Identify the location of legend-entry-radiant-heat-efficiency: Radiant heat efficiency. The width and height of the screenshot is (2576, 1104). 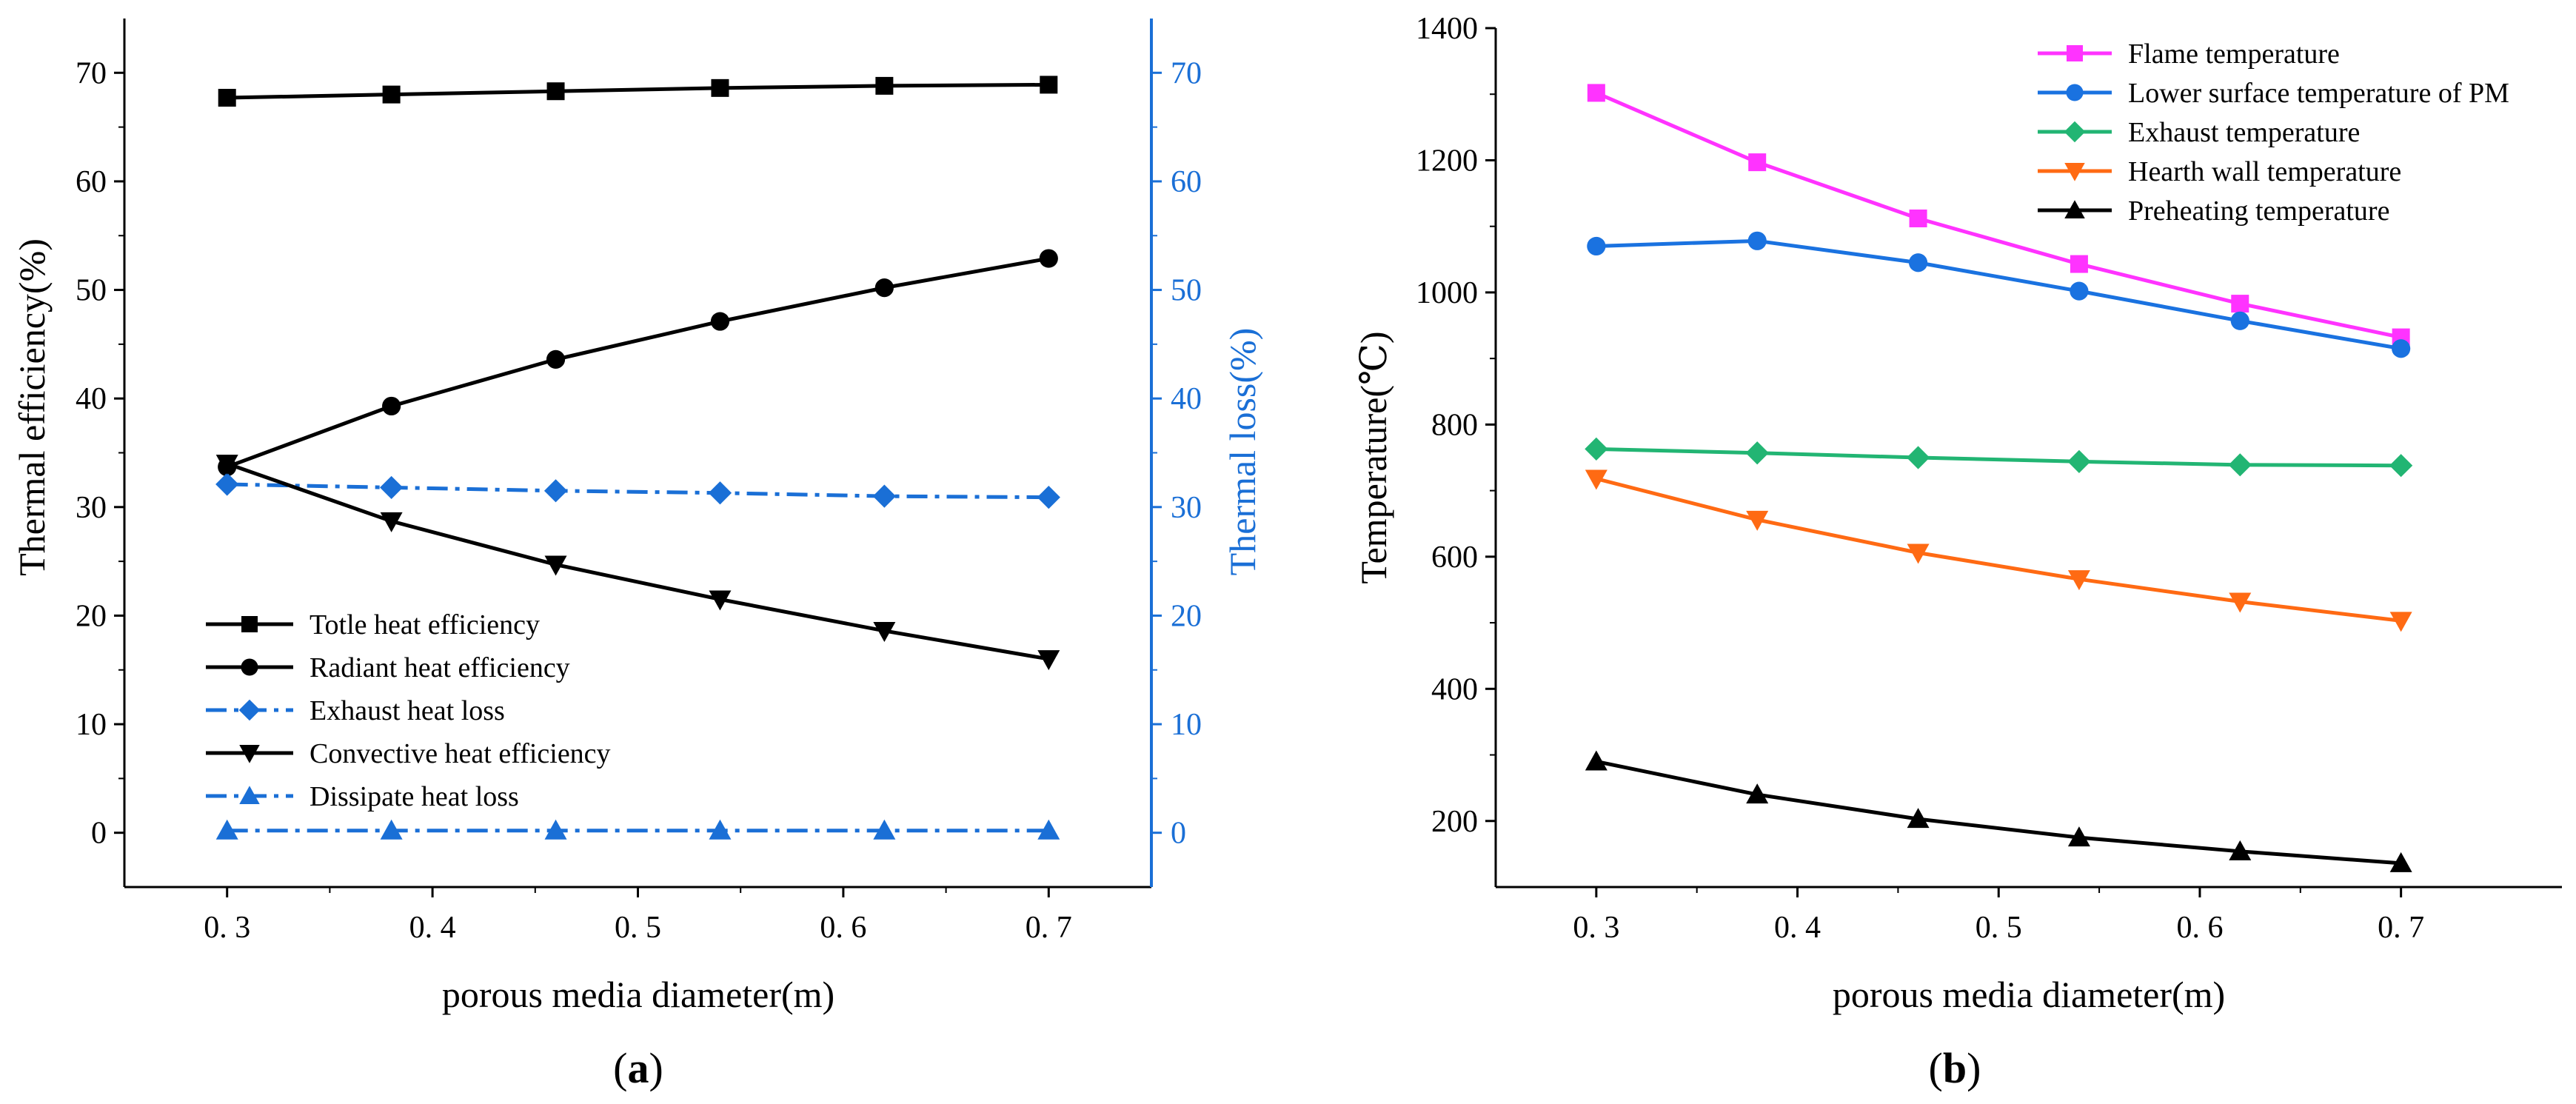
(388, 667).